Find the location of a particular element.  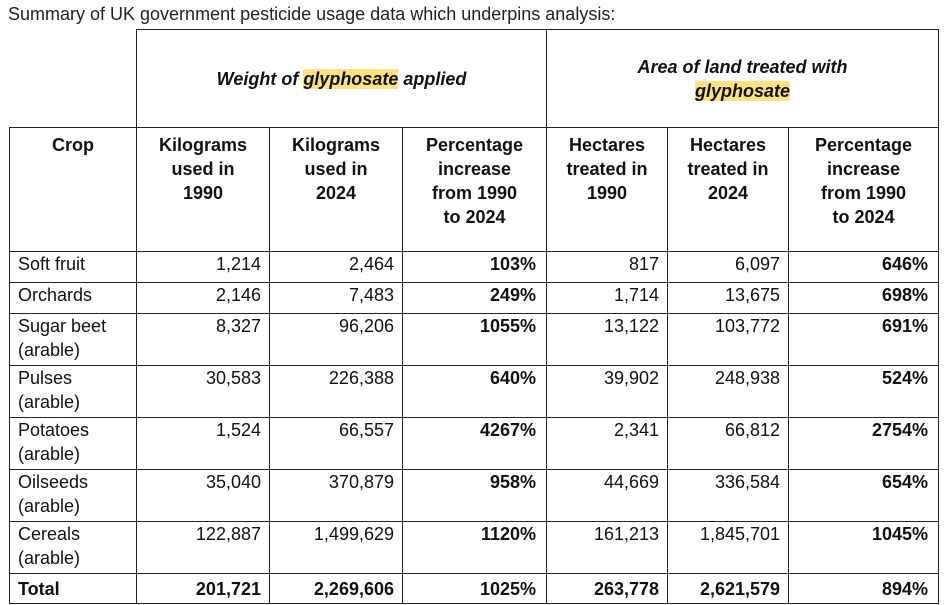

header-line: treated in is located at coordinates (607, 169).